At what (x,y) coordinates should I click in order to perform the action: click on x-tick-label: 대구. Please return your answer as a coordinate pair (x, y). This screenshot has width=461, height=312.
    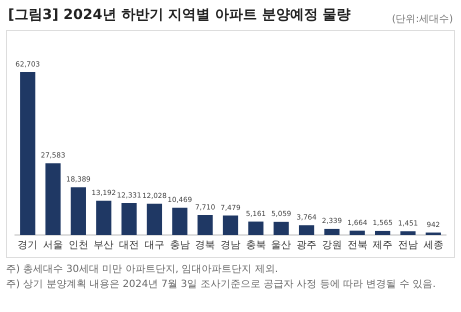
    Looking at the image, I should click on (154, 245).